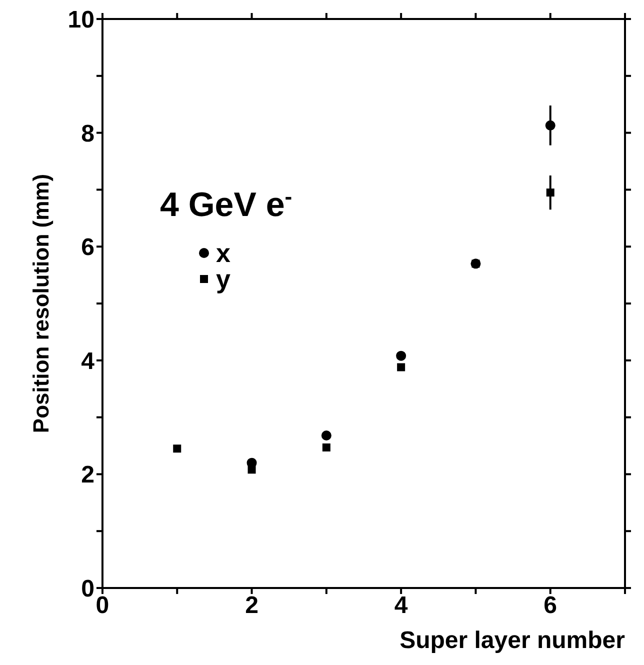 This screenshot has width=644, height=665. I want to click on x-tick-label: 4, so click(401, 606).